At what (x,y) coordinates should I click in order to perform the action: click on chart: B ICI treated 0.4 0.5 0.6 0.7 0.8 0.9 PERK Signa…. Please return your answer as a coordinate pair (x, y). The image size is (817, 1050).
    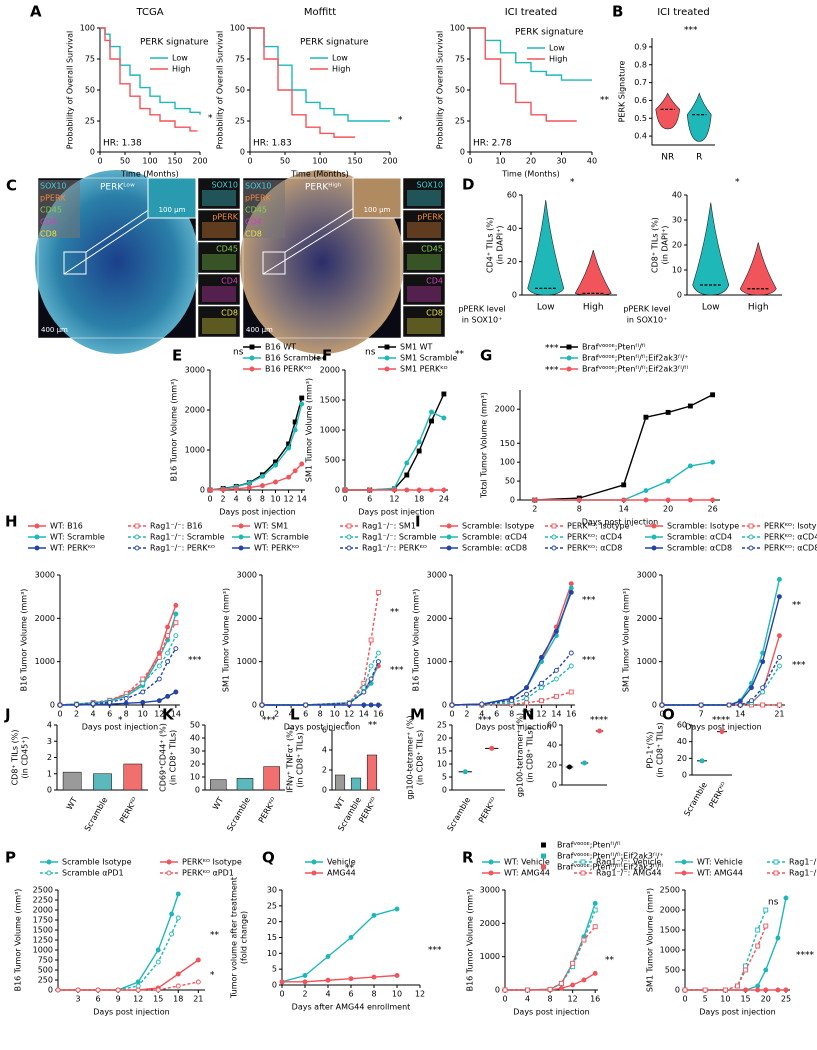
    Looking at the image, I should click on (663, 83).